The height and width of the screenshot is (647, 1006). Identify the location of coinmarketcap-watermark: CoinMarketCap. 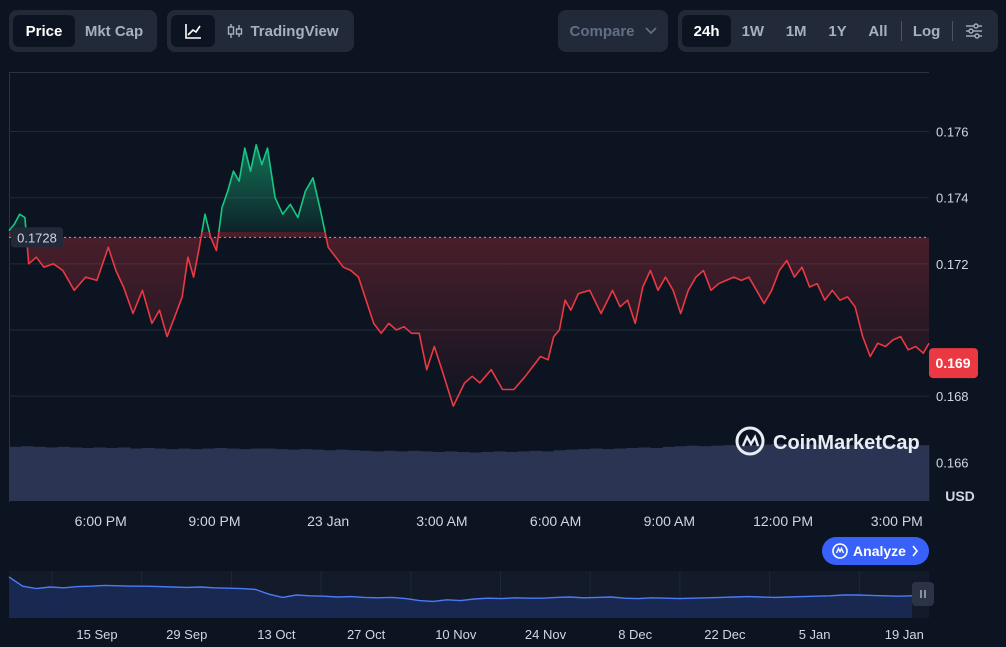
(827, 441).